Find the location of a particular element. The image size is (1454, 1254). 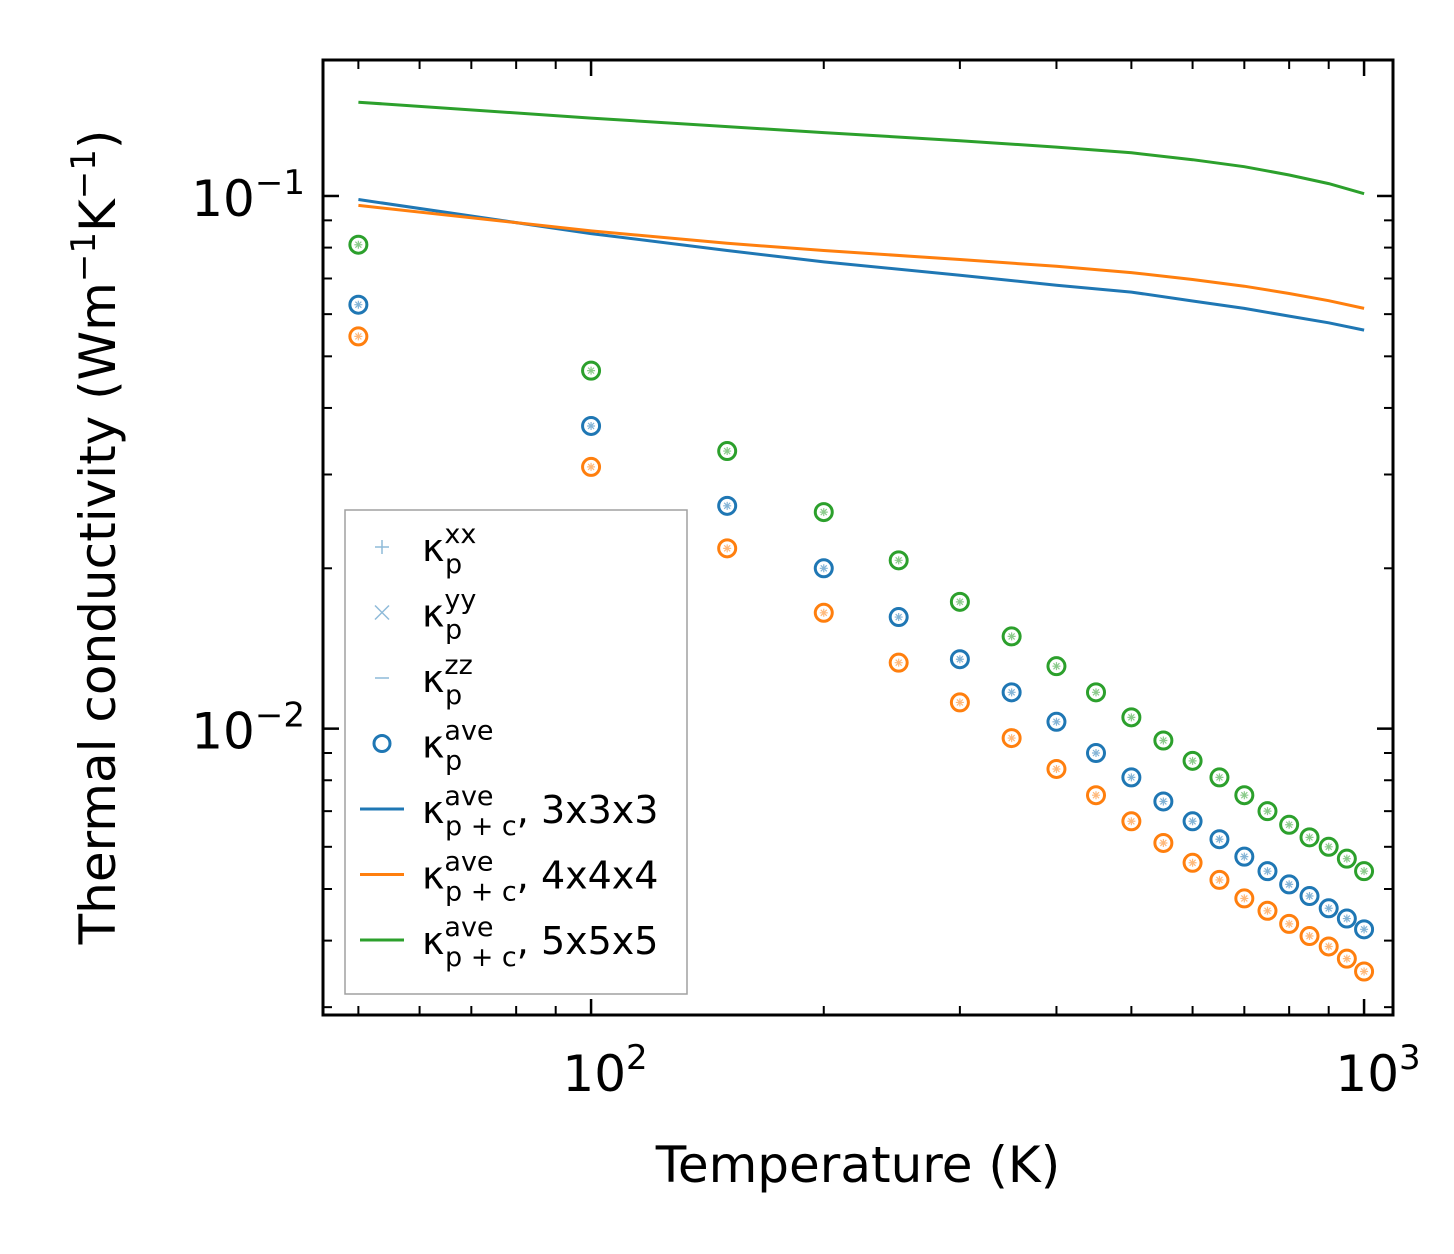

legend-label: κave p is located at coordinates (458, 746).